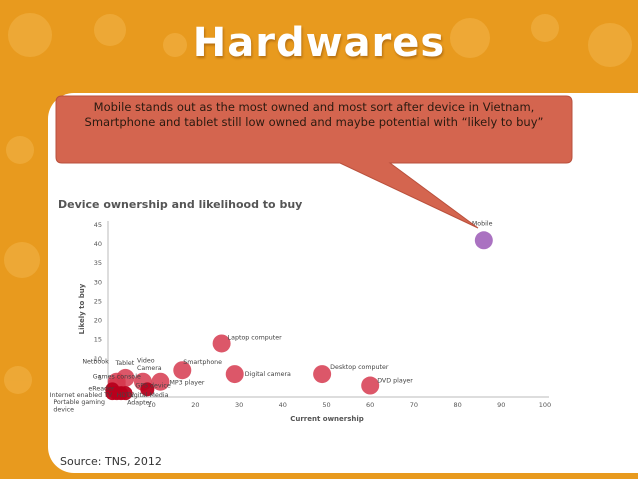  What do you see at coordinates (359, 367) in the screenshot?
I see `point-label: Desktop computer` at bounding box center [359, 367].